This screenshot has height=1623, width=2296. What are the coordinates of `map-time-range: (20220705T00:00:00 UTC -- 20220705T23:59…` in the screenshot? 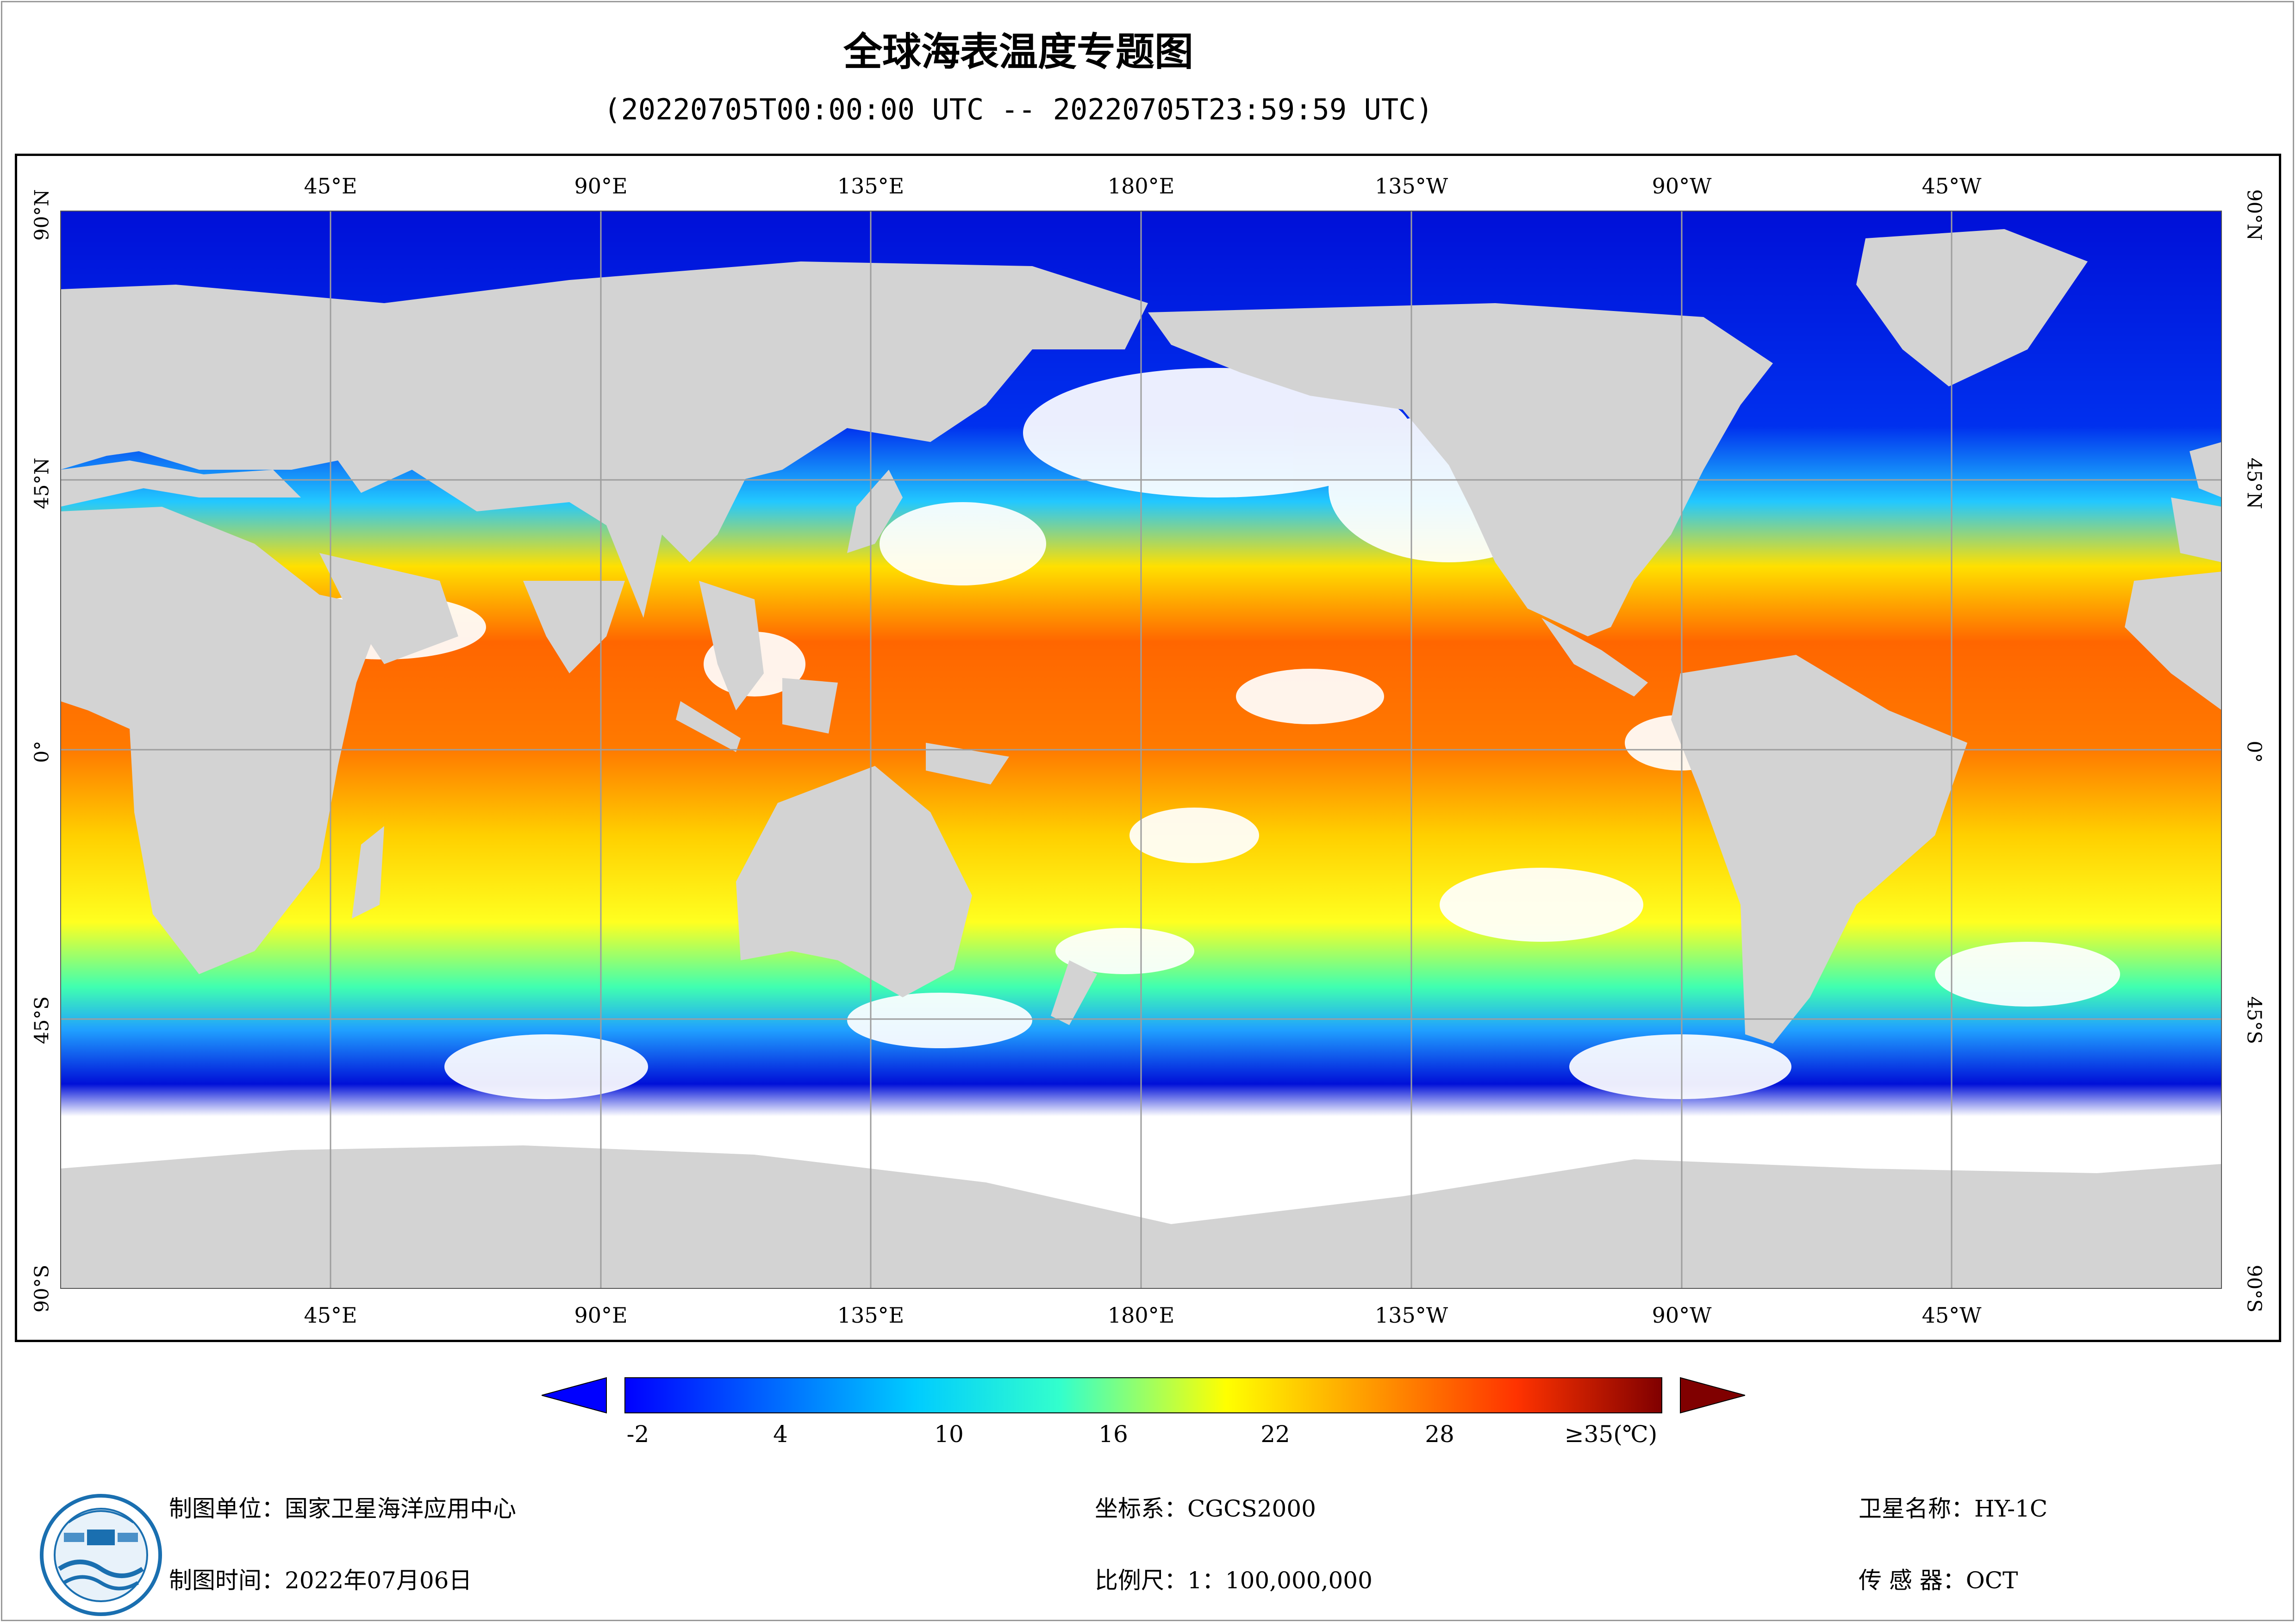 It's located at (1019, 109).